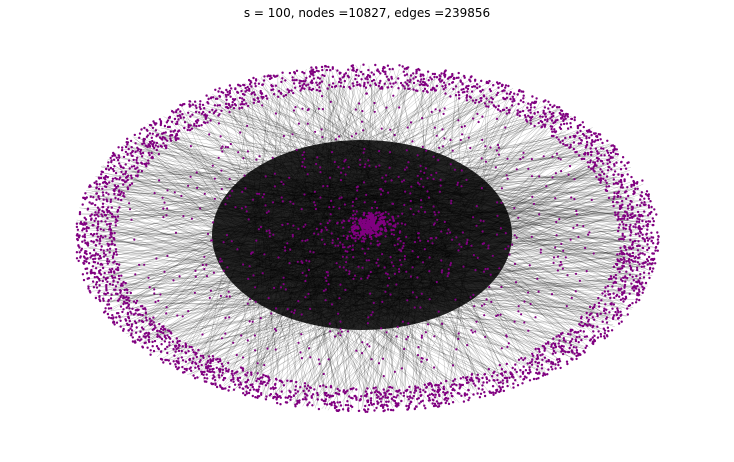 This screenshot has height=462, width=734. Describe the element at coordinates (372, 224) in the screenshot. I see `hub-cluster-nodes` at that location.